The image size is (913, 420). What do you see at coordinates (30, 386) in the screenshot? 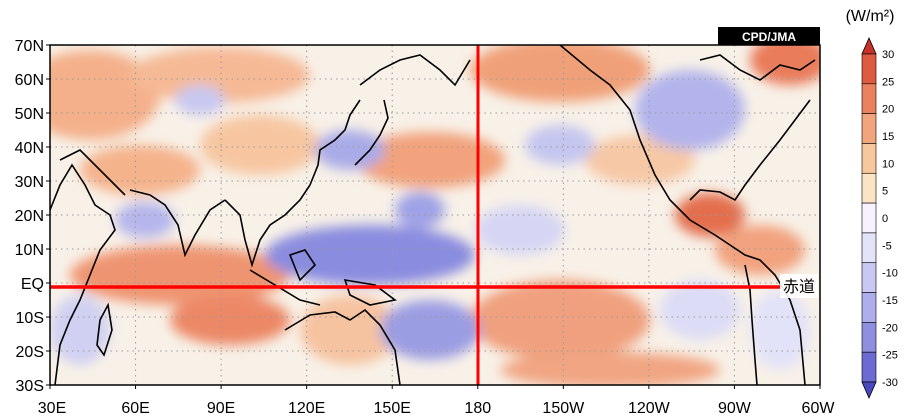
I see `latitude-label: 30S` at bounding box center [30, 386].